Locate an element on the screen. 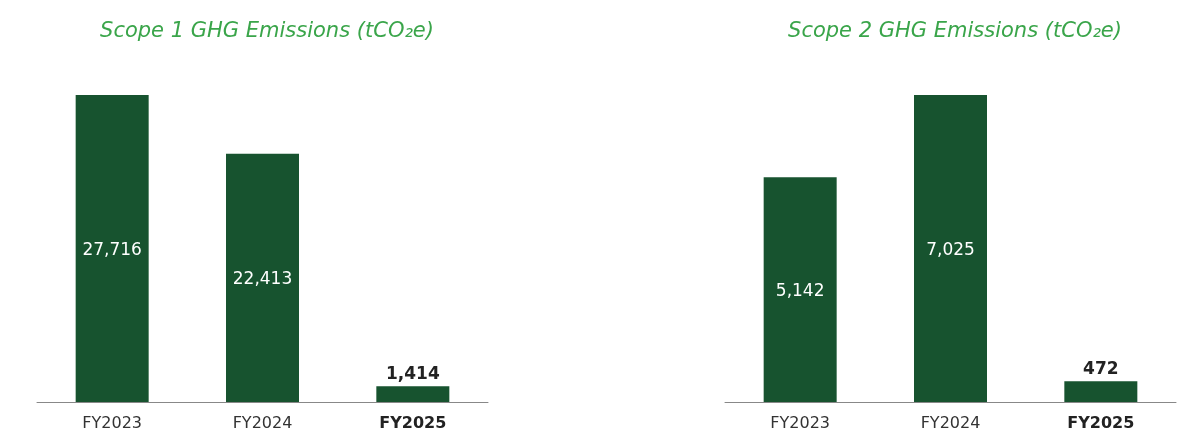 The image size is (1186, 432). chart-title: Scope 1 GHG Emissions (tCO₂e) is located at coordinates (267, 29).